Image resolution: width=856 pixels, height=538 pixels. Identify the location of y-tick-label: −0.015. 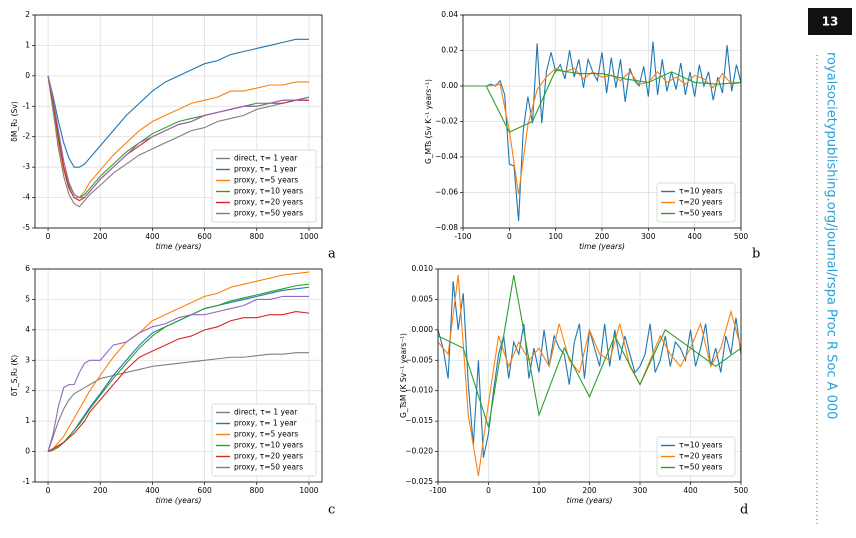
(419, 420).